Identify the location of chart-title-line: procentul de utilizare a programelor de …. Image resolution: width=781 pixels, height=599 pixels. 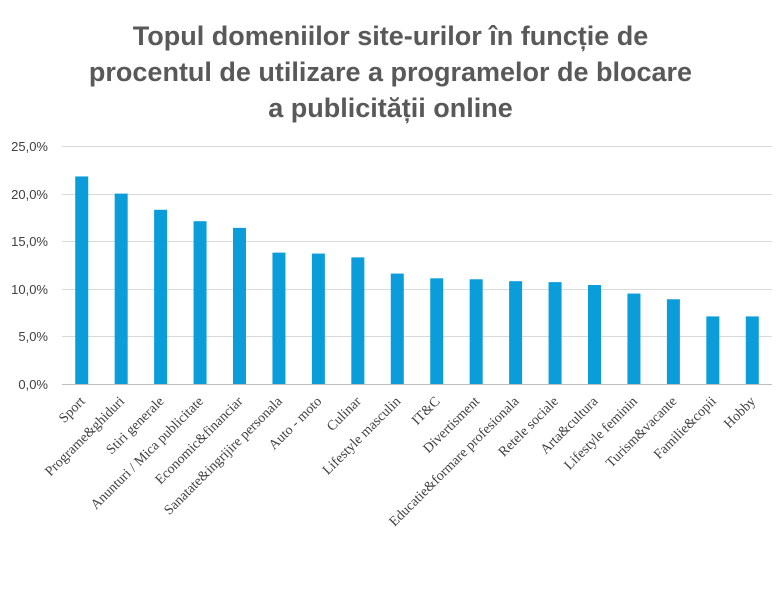
(390, 72).